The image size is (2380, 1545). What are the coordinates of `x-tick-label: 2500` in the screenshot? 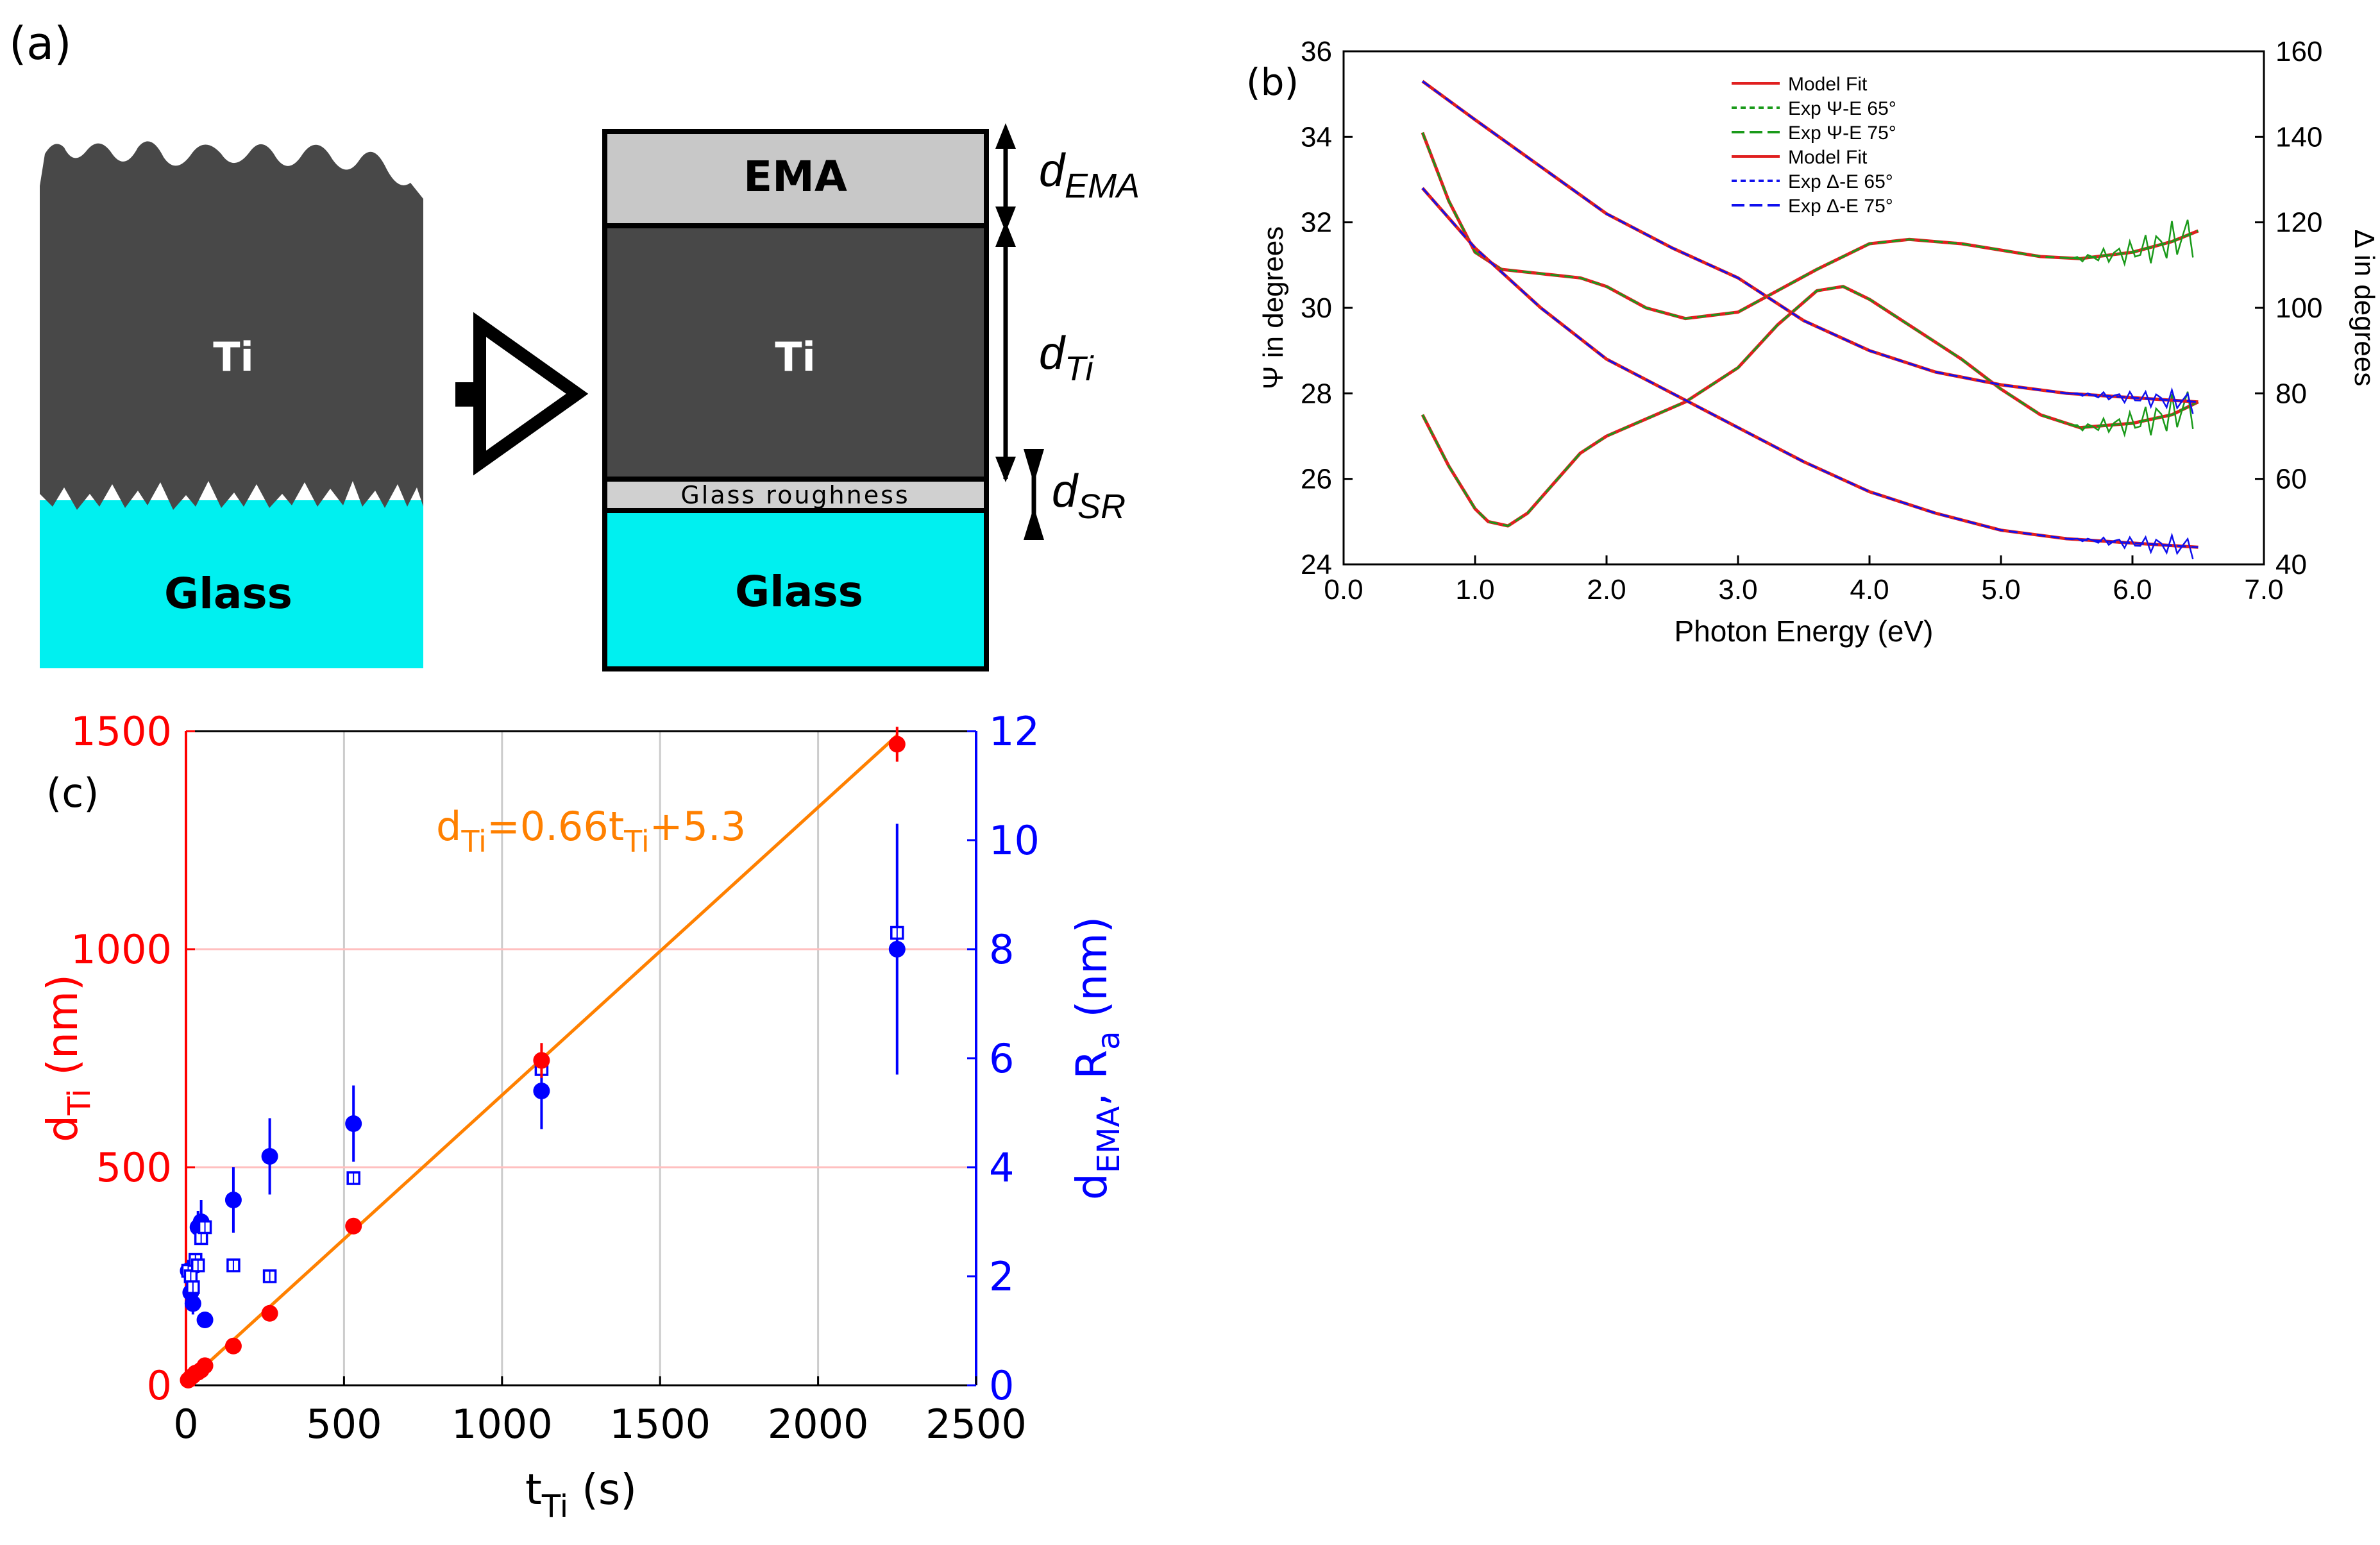 It's located at (976, 1424).